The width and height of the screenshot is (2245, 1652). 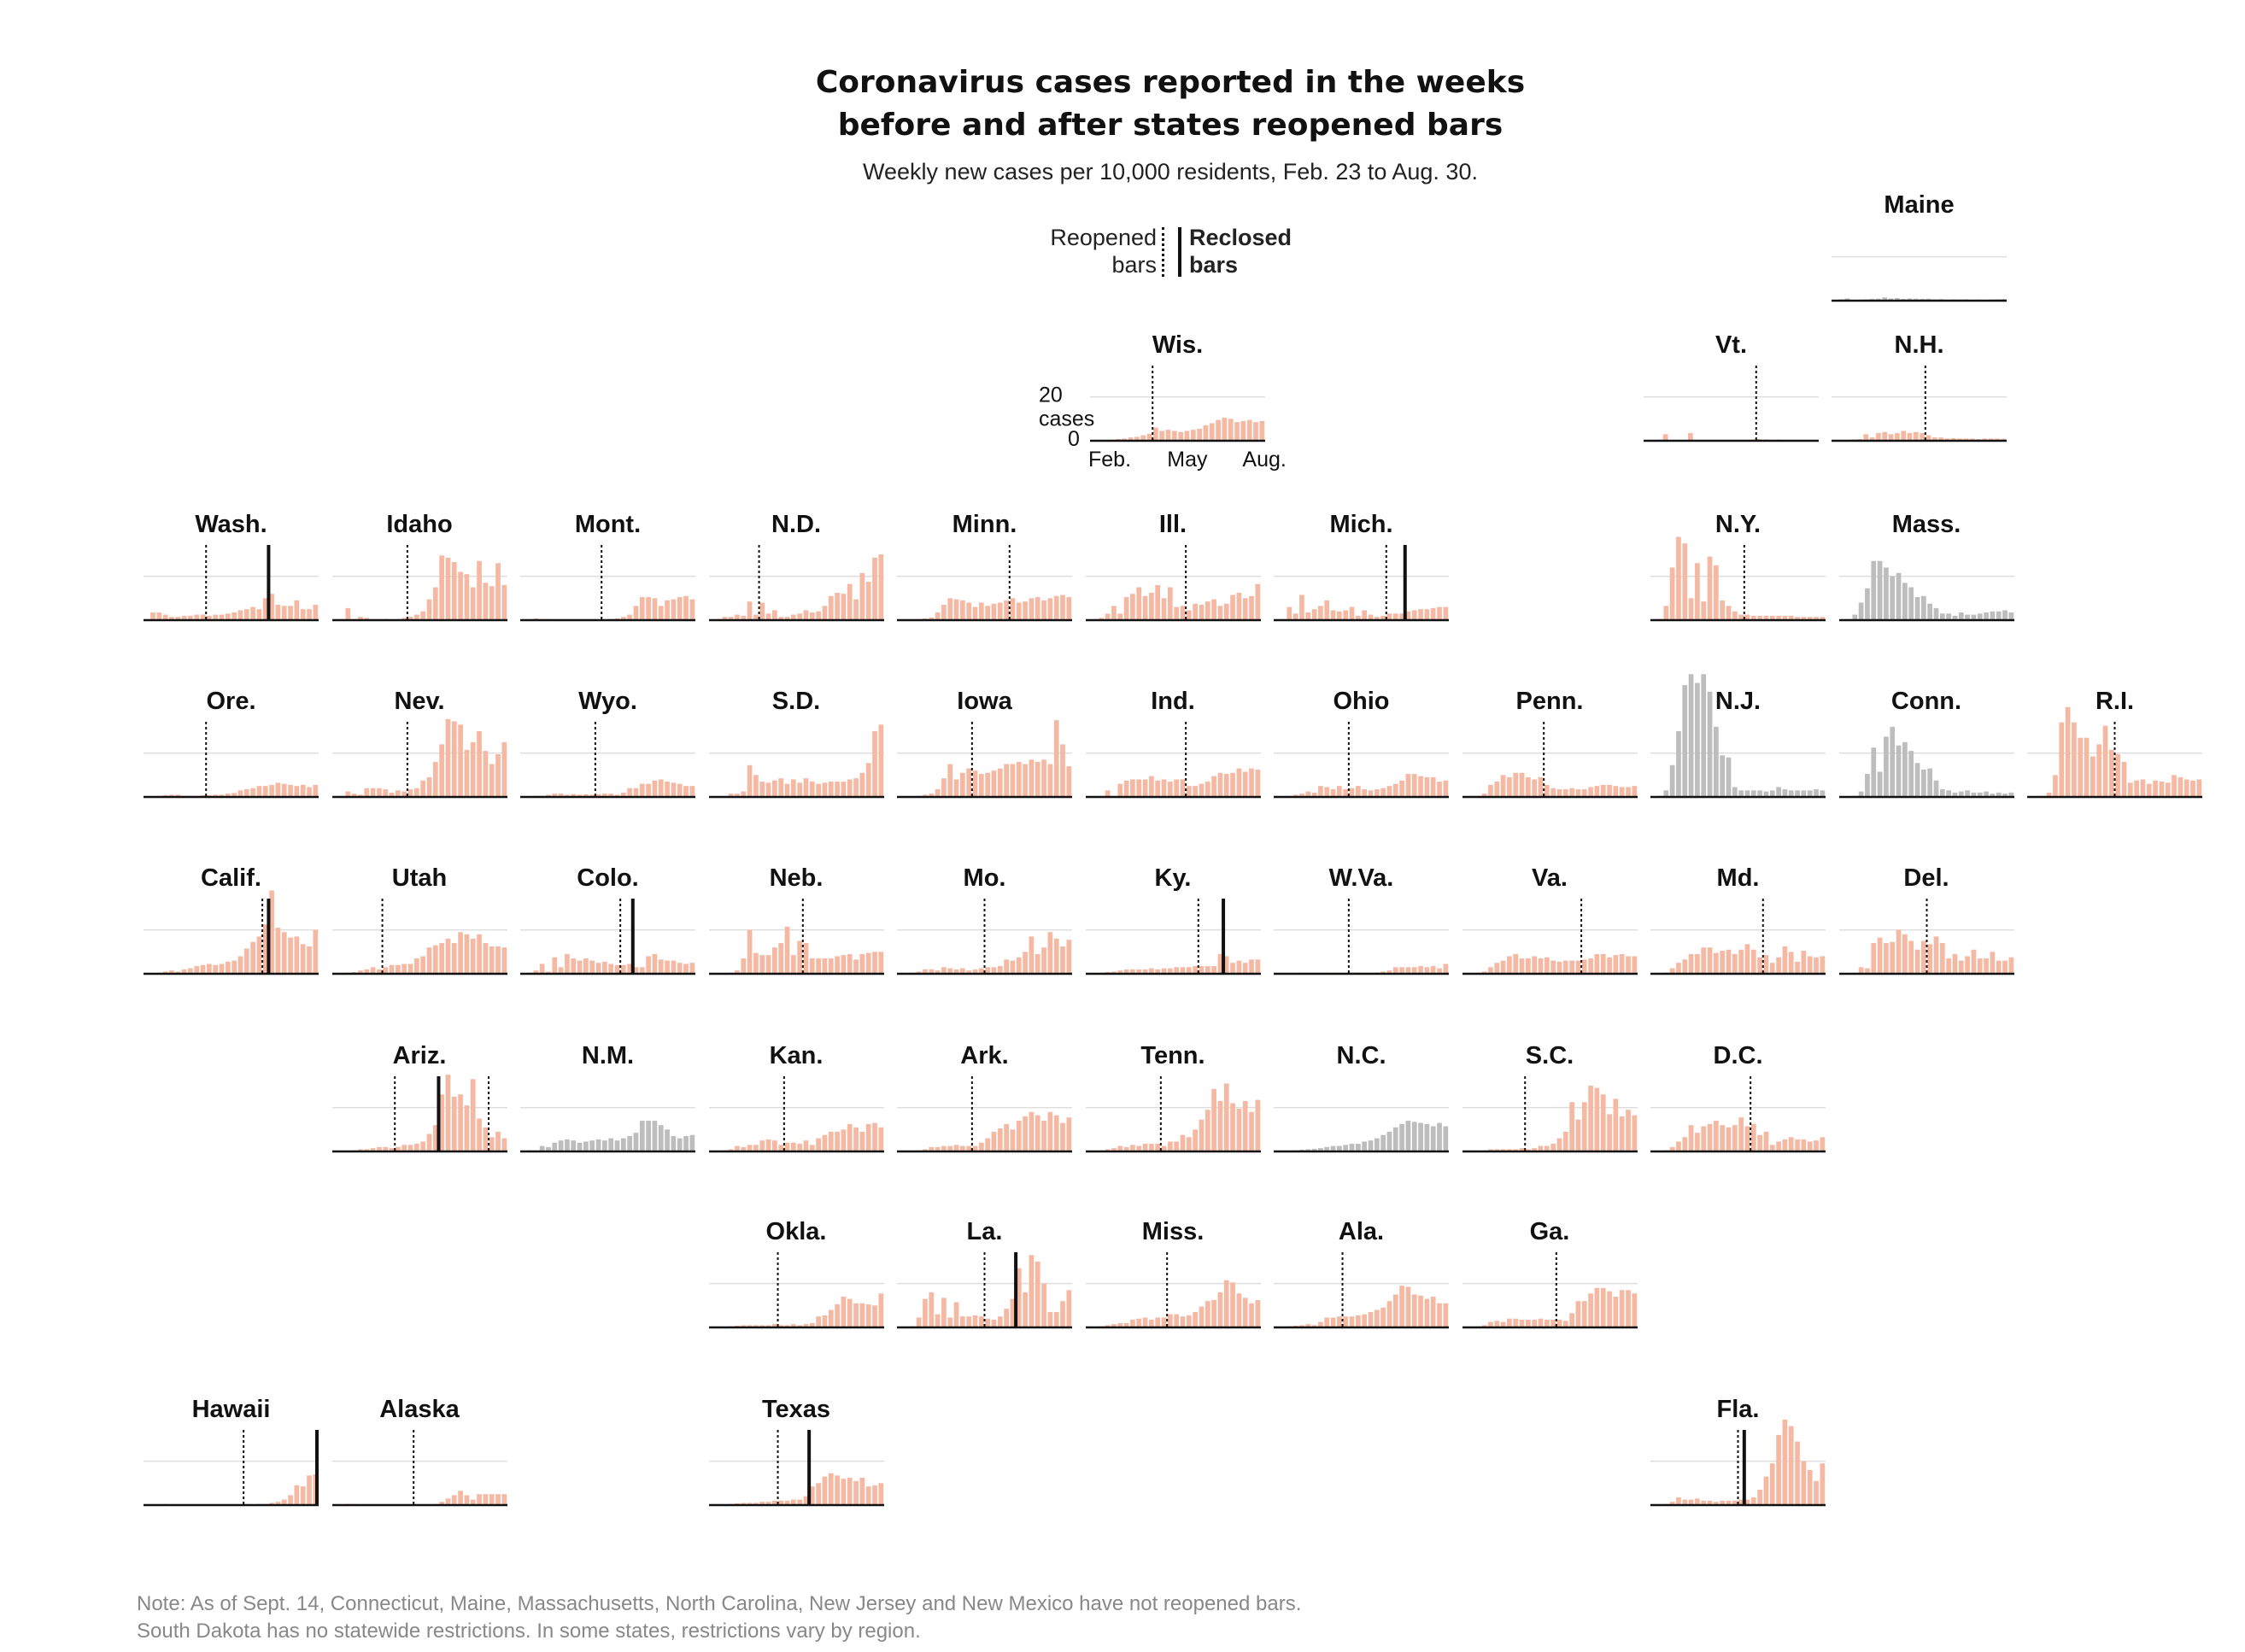 I want to click on legend: Reopened bars Reclosed bars, so click(x=1201, y=254).